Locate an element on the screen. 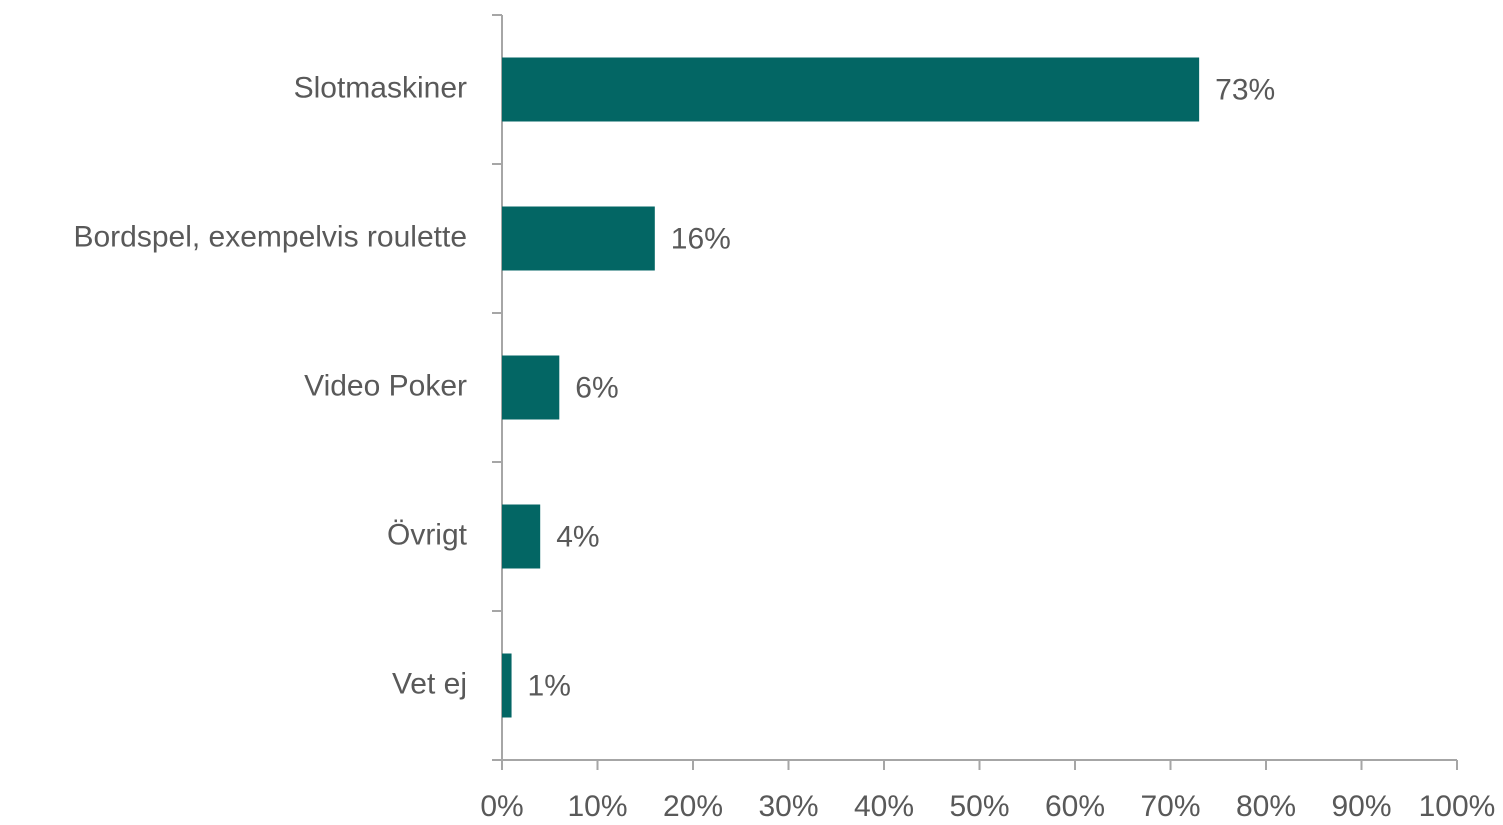  x-tick-label: 10% is located at coordinates (597, 806).